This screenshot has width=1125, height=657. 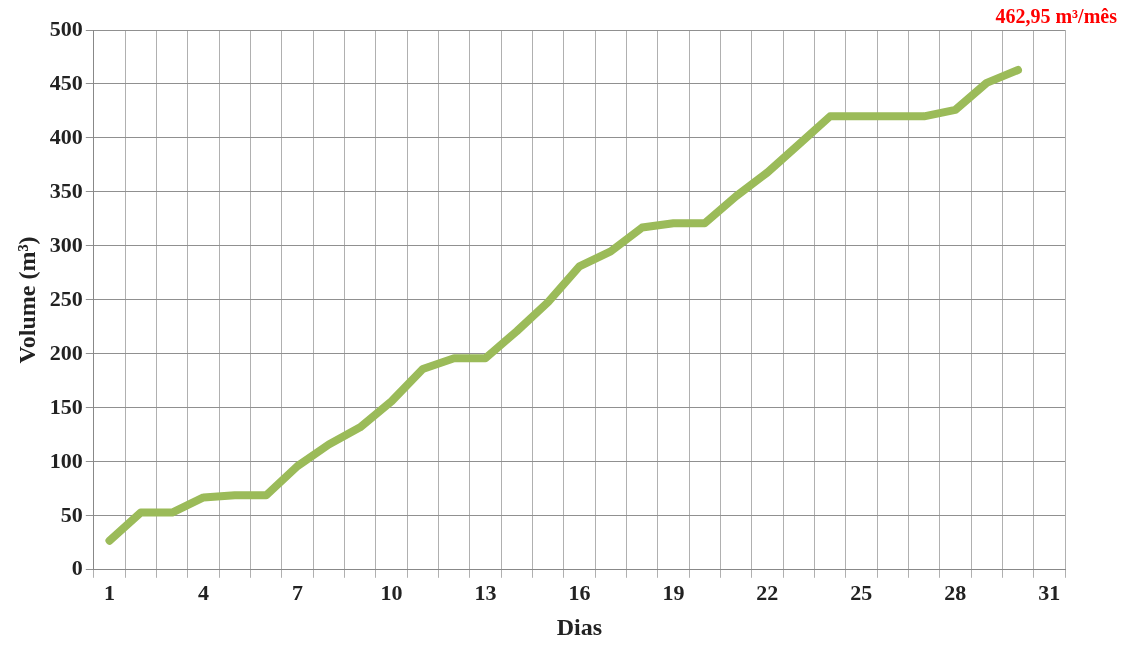 What do you see at coordinates (579, 626) in the screenshot?
I see `x-axis-title: Dias` at bounding box center [579, 626].